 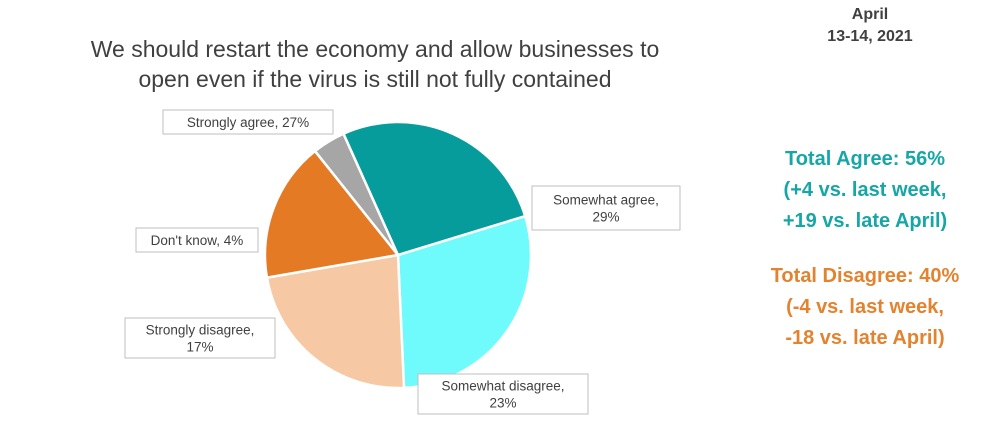 What do you see at coordinates (434, 188) in the screenshot?
I see `pie-slice-strongly-agree` at bounding box center [434, 188].